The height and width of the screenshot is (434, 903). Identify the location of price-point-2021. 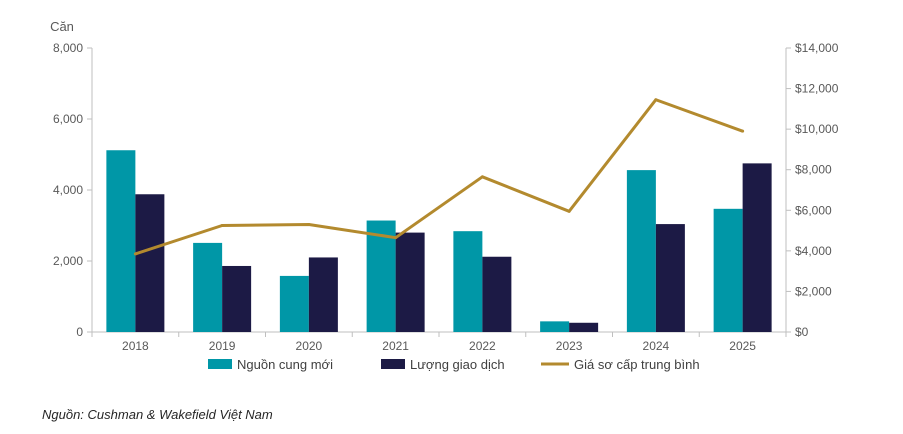
(396, 238).